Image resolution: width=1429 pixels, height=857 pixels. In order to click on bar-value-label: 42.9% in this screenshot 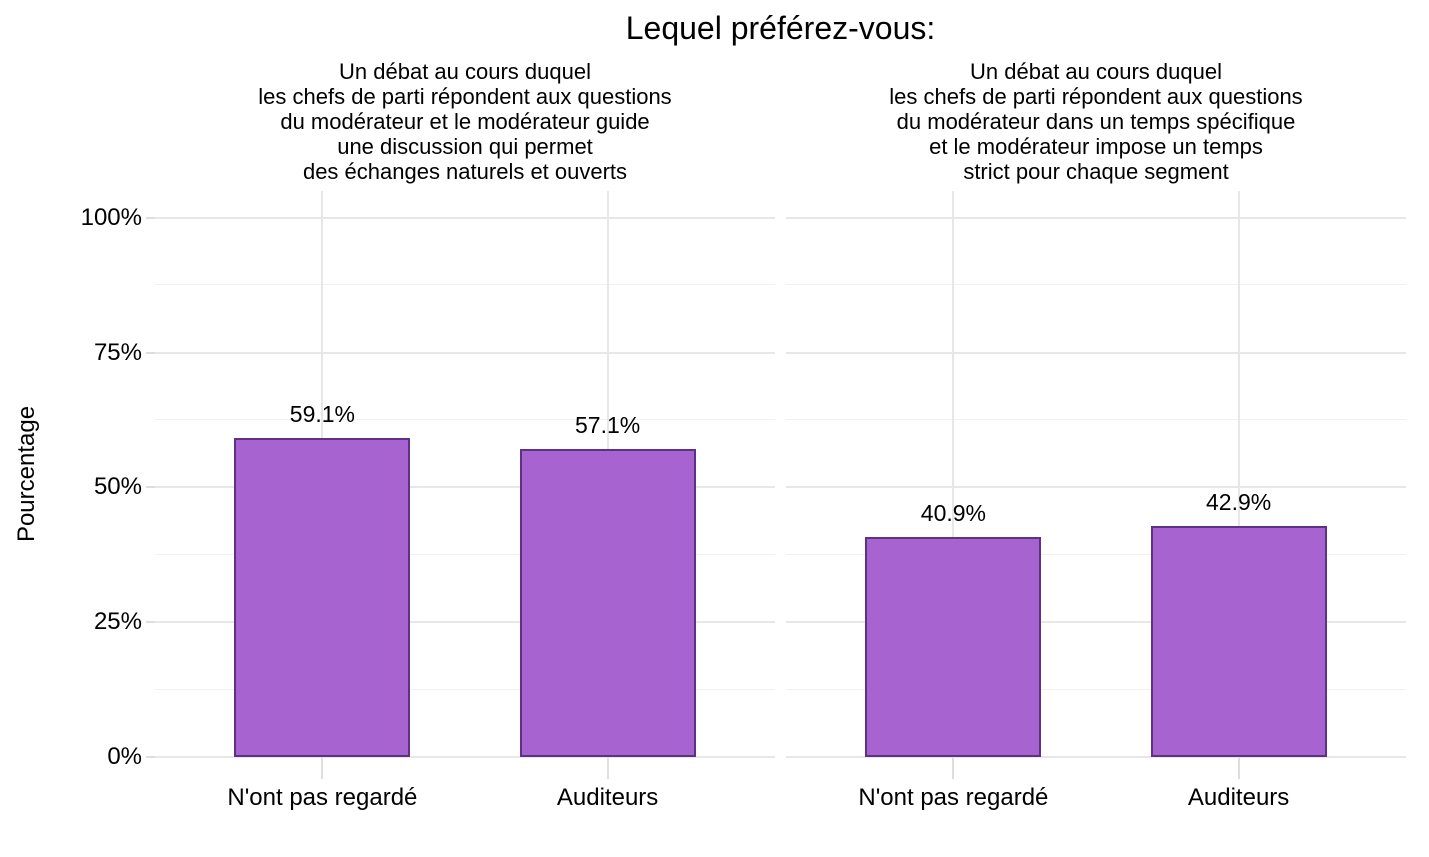, I will do `click(1238, 501)`.